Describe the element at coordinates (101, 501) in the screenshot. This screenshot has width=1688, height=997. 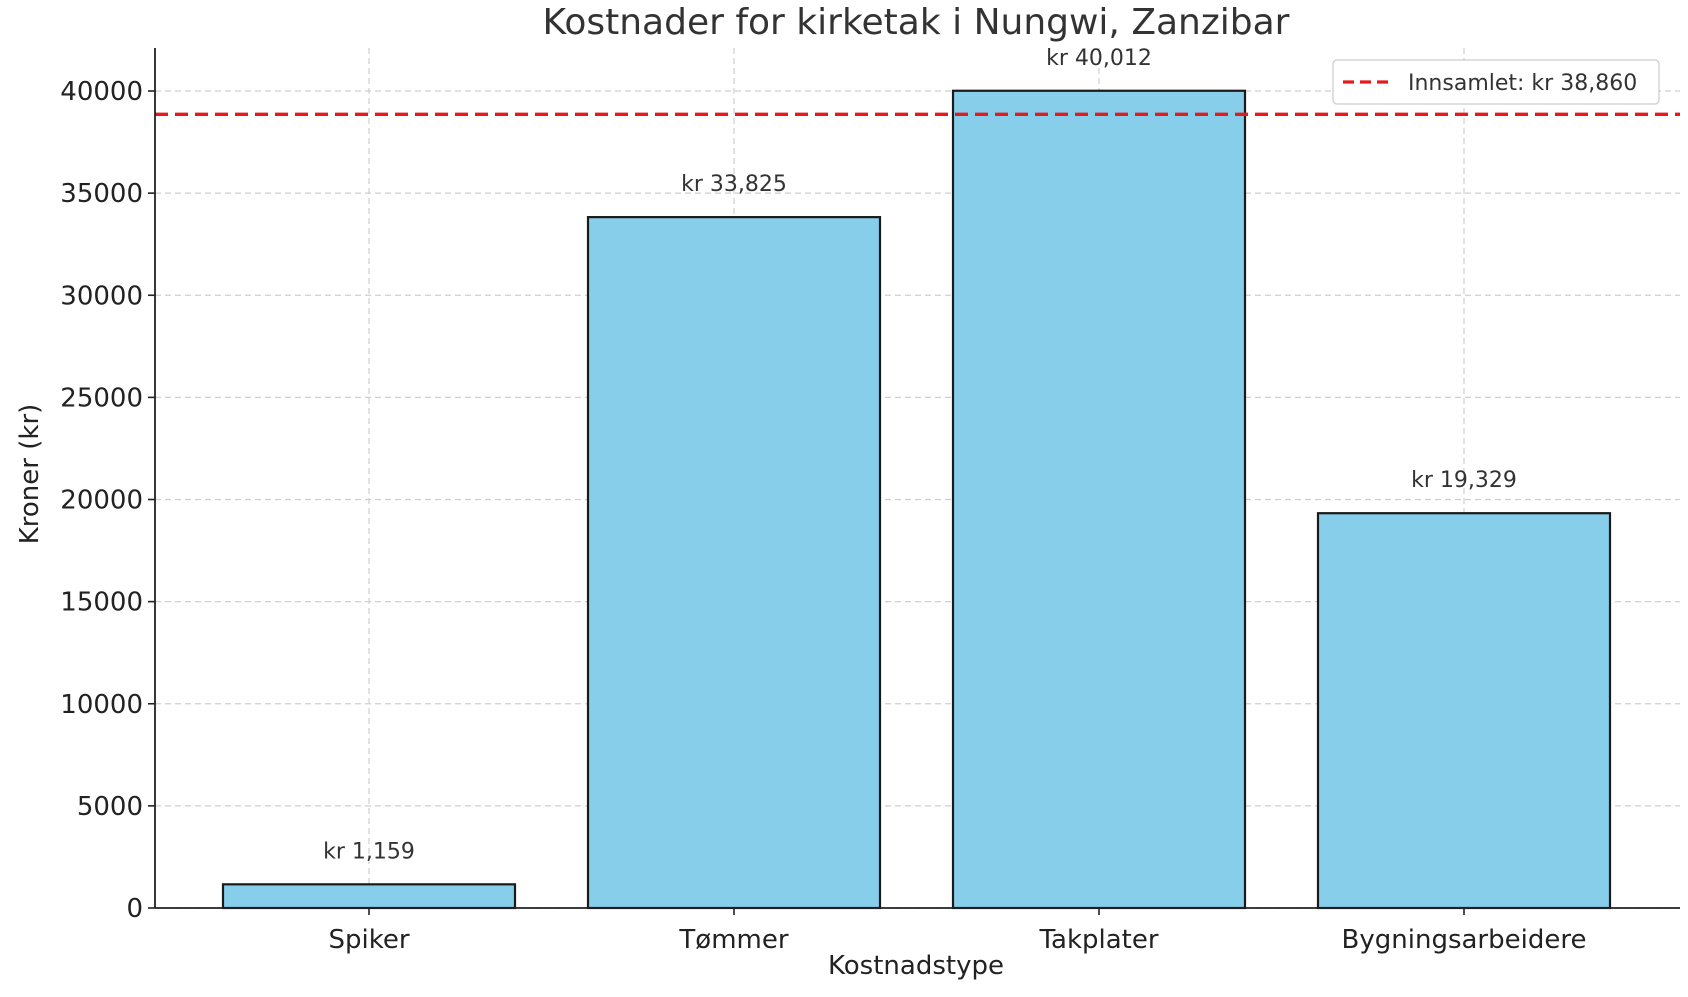
I see `y-tick-label: 20000` at that location.